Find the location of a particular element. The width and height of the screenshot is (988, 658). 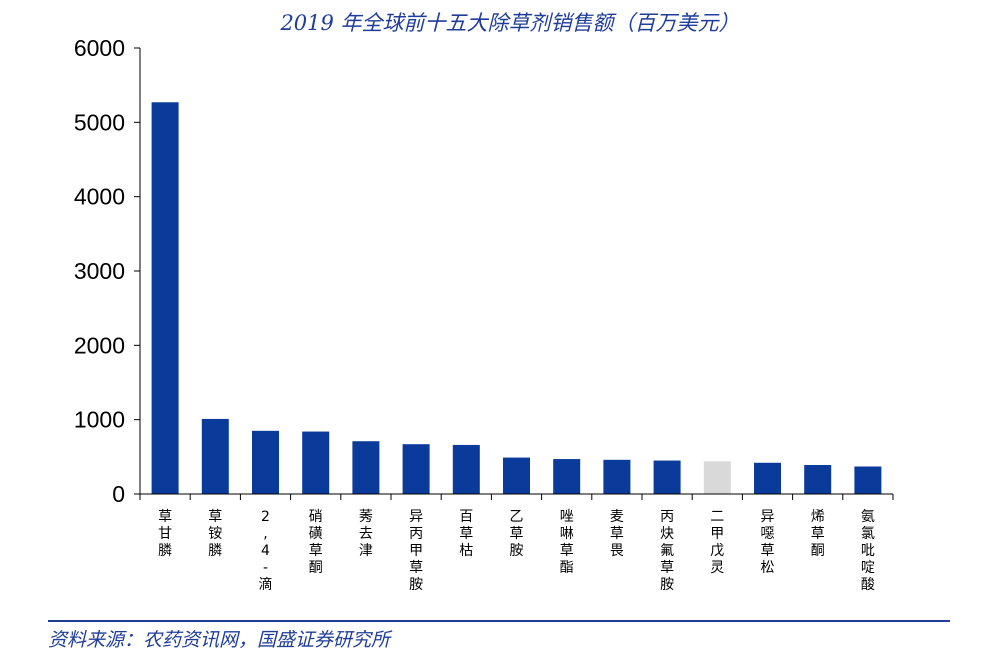

category-label: 异丙甲草胺 is located at coordinates (416, 551).